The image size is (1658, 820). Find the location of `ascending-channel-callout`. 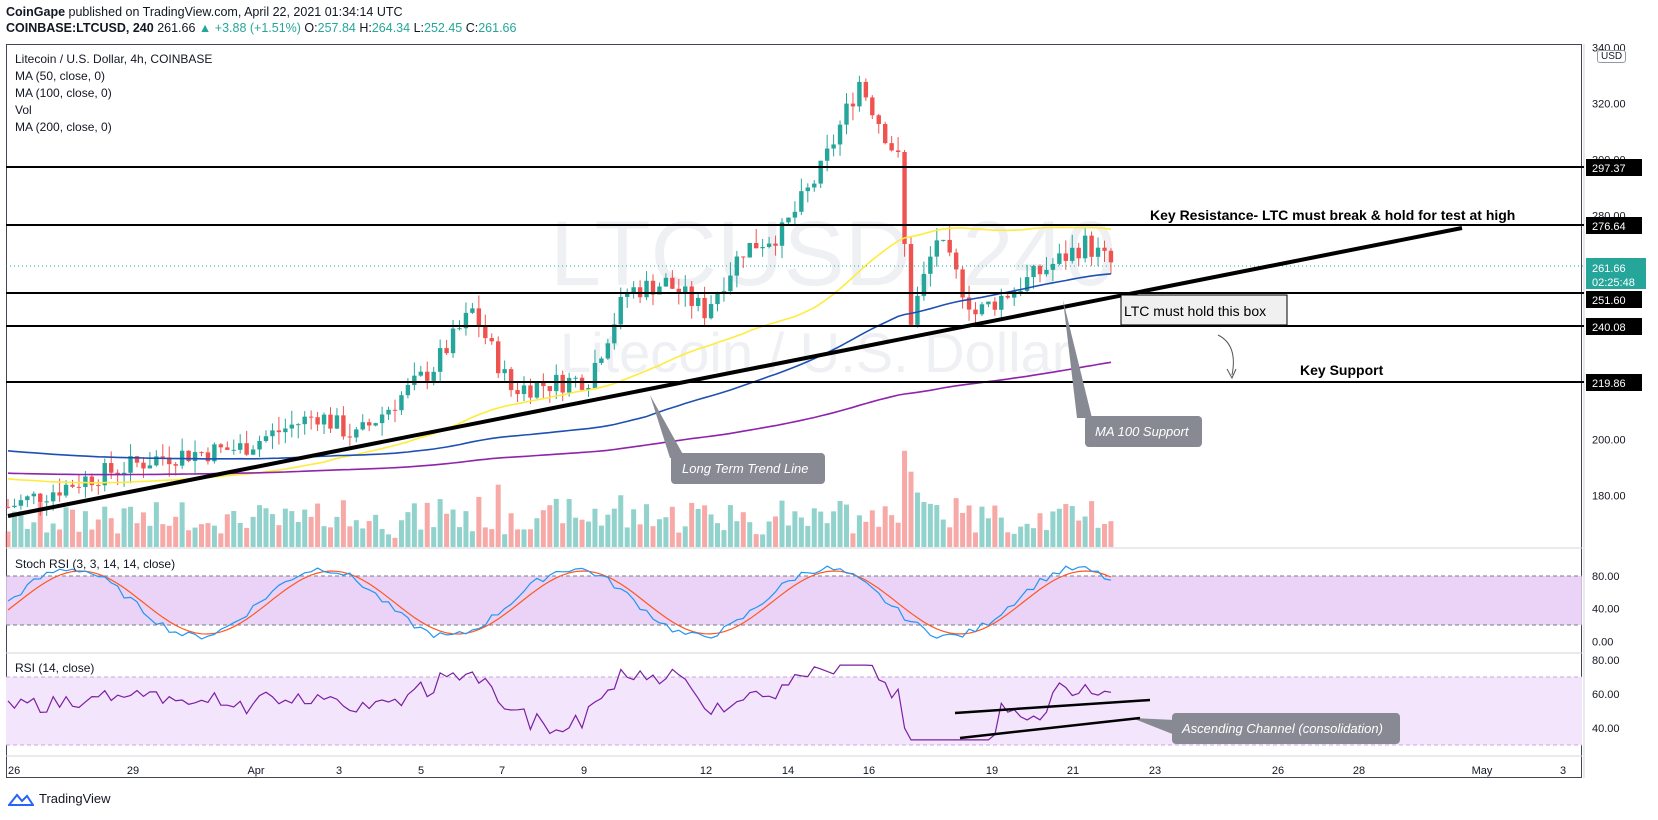

ascending-channel-callout is located at coordinates (1286, 728).